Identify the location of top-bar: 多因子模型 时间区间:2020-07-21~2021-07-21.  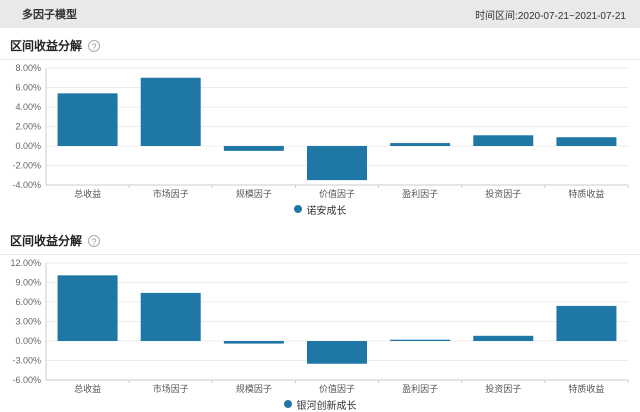
(320, 14).